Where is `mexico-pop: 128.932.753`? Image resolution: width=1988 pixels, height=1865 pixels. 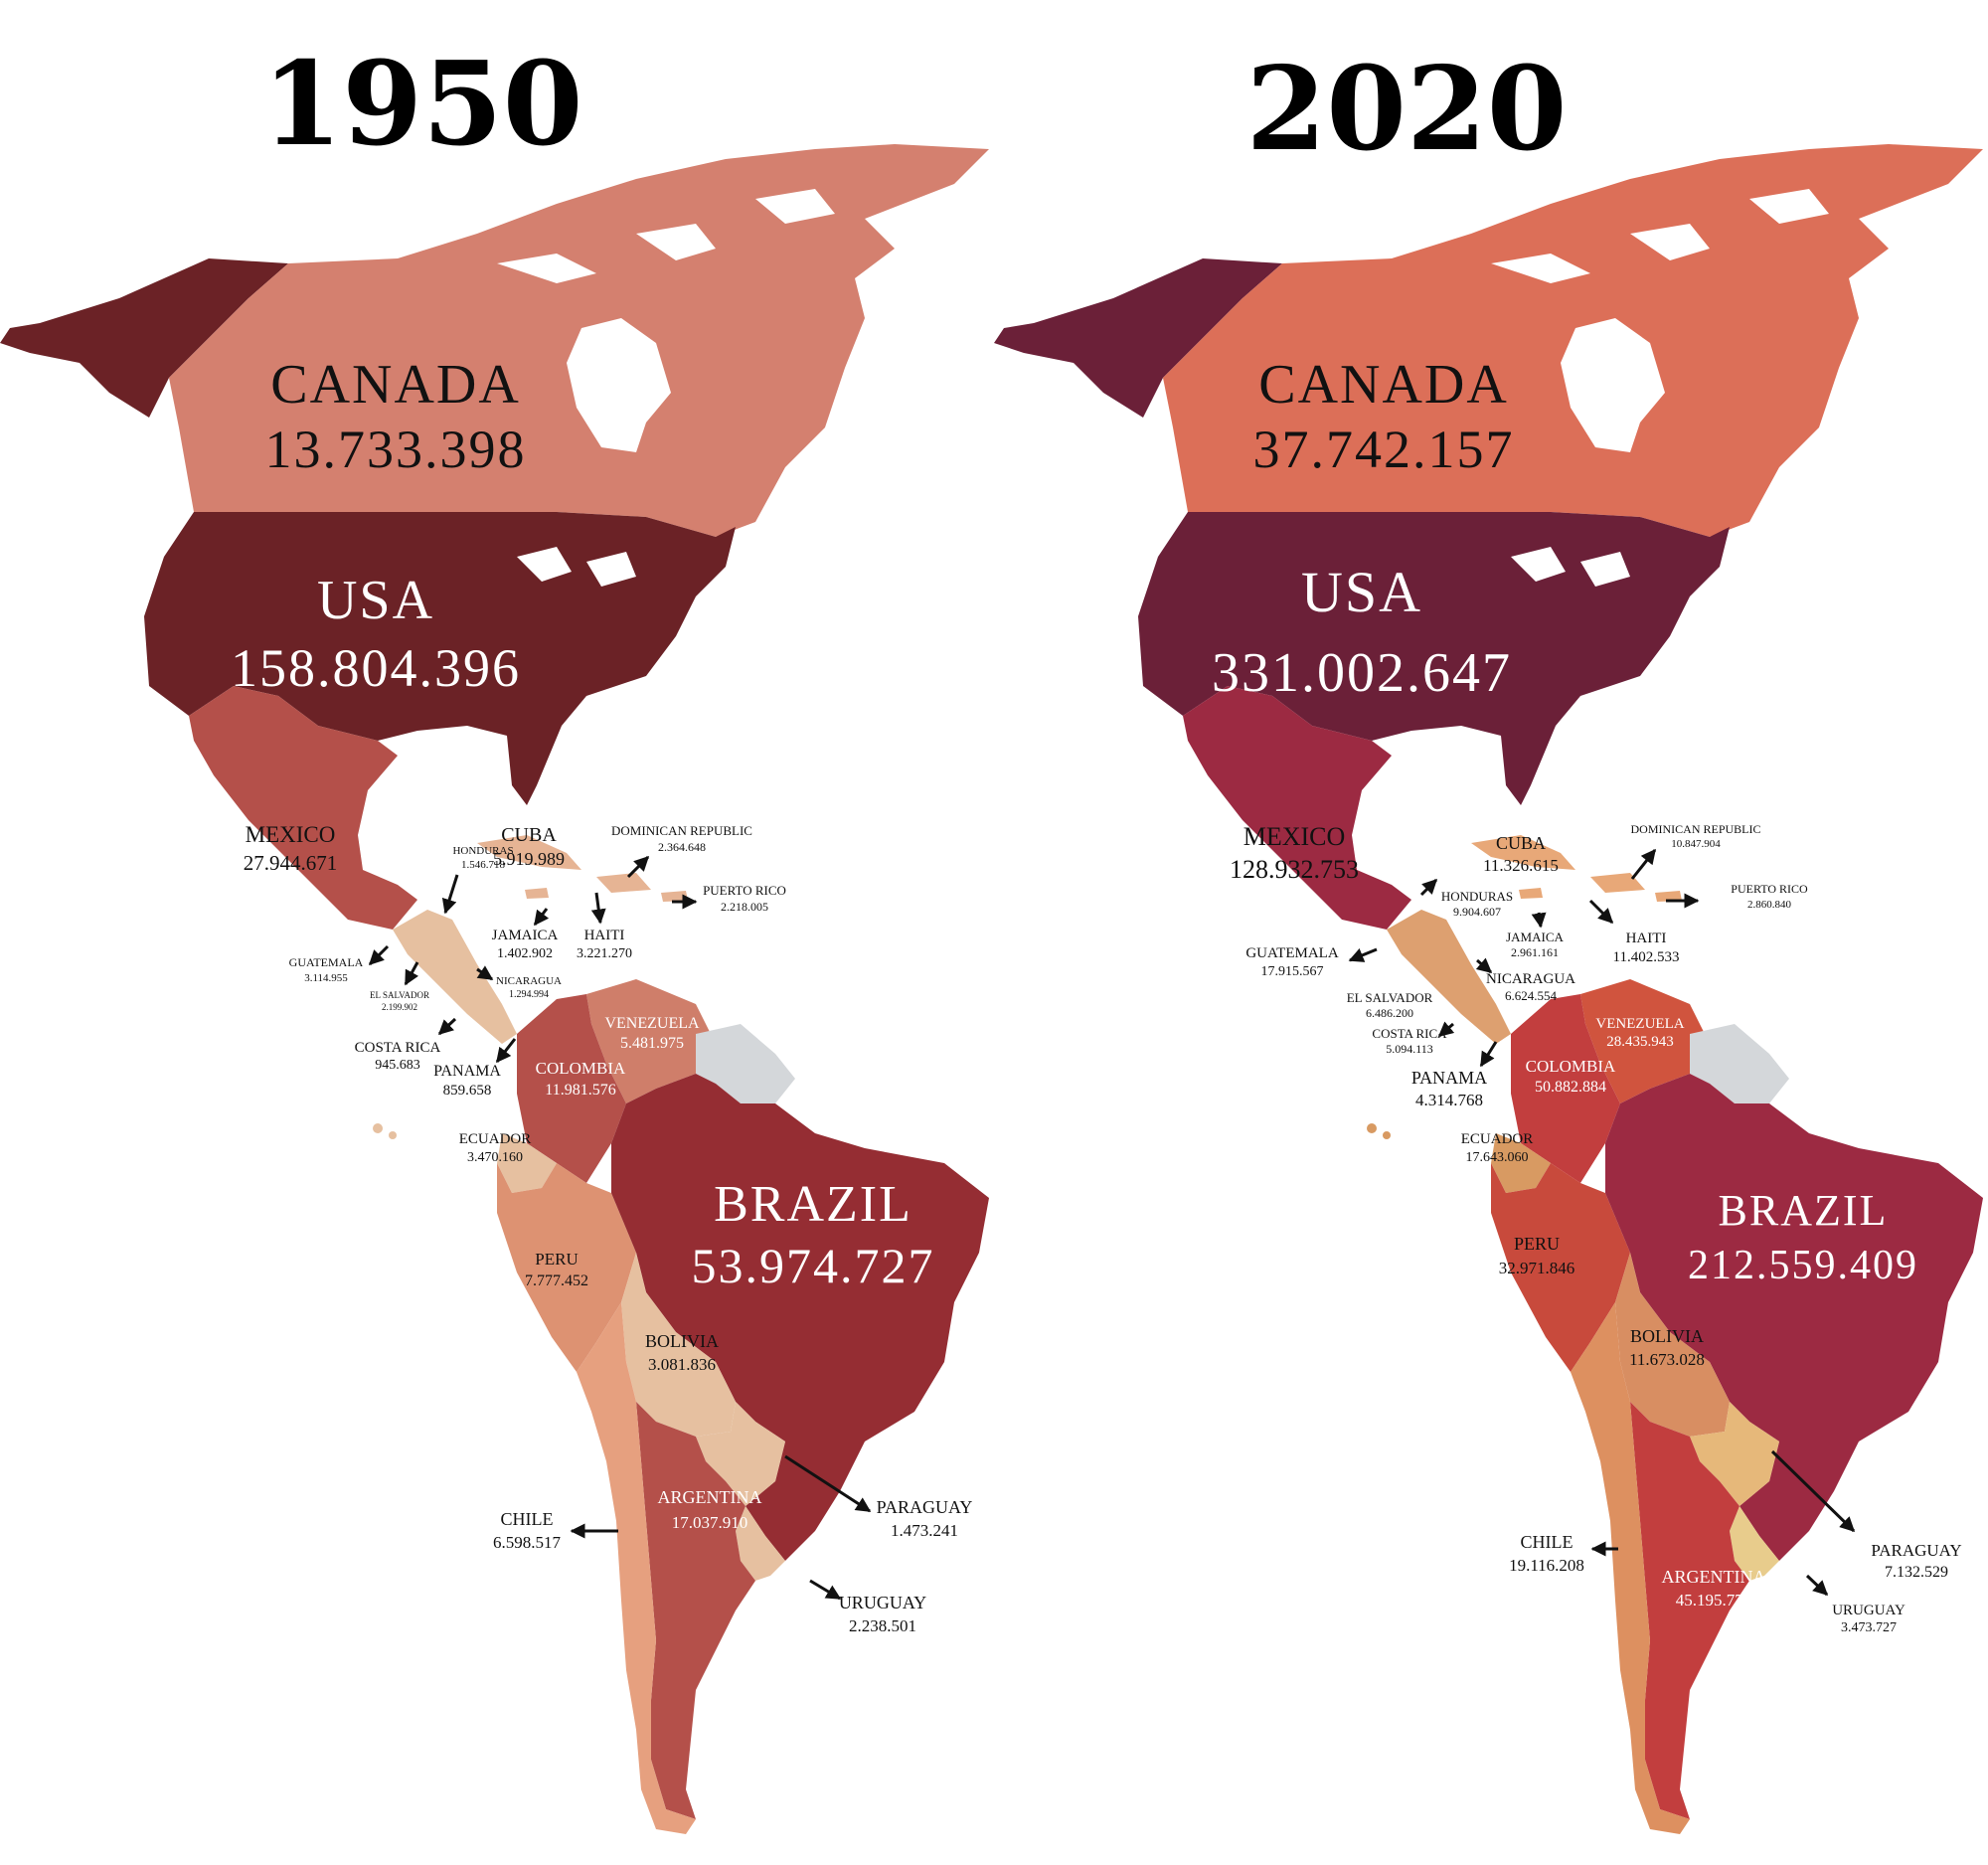 mexico-pop: 128.932.753 is located at coordinates (1294, 869).